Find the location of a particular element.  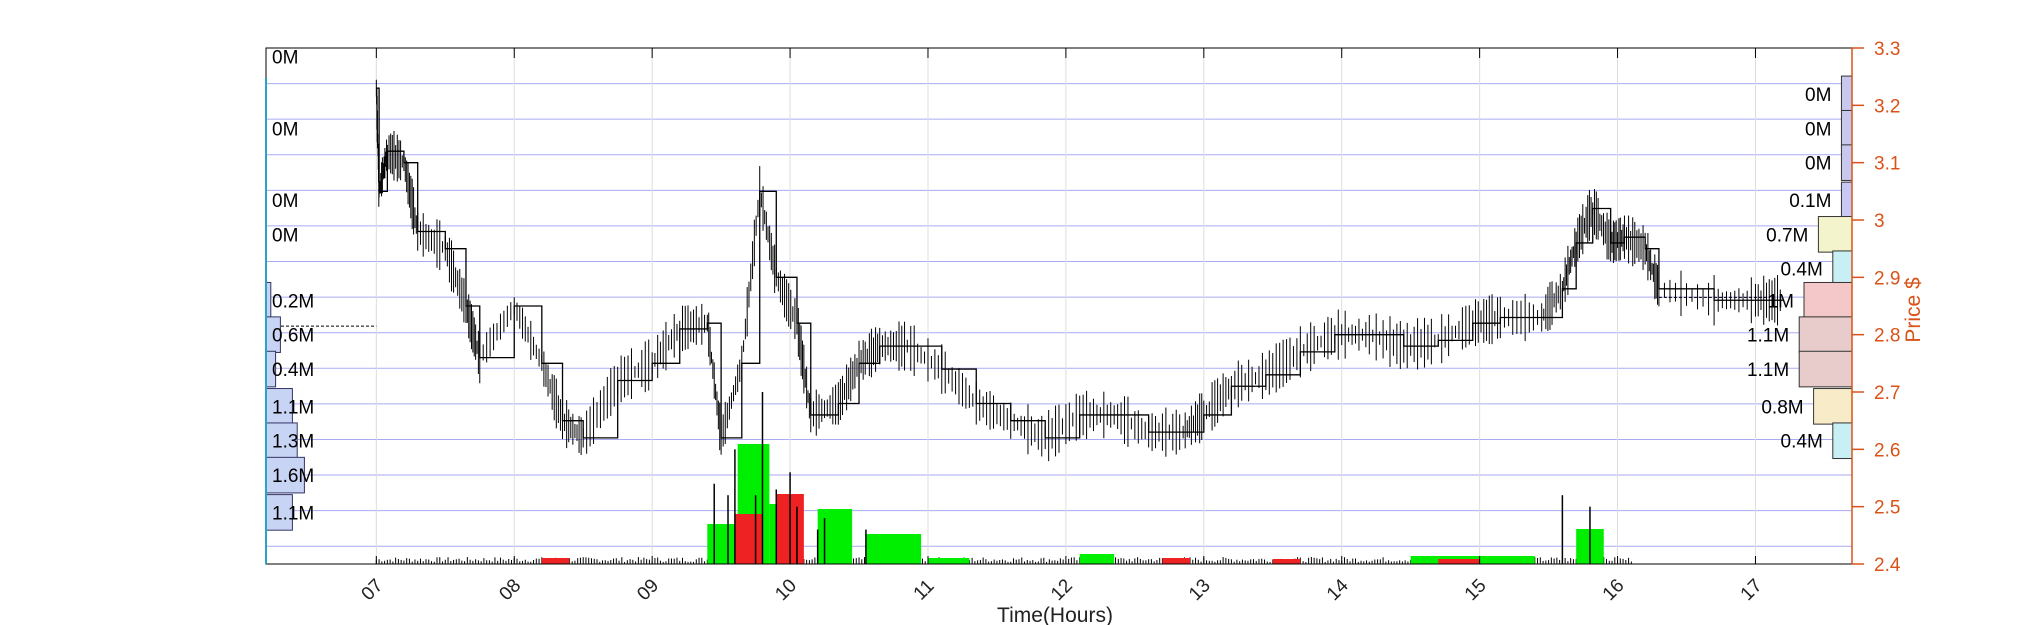

y-axis-ticks-right: 2.4 2.5 2.6 2.7 2.8 2.9 3 3.1 3.2 3.3 is located at coordinates (1876, 307).